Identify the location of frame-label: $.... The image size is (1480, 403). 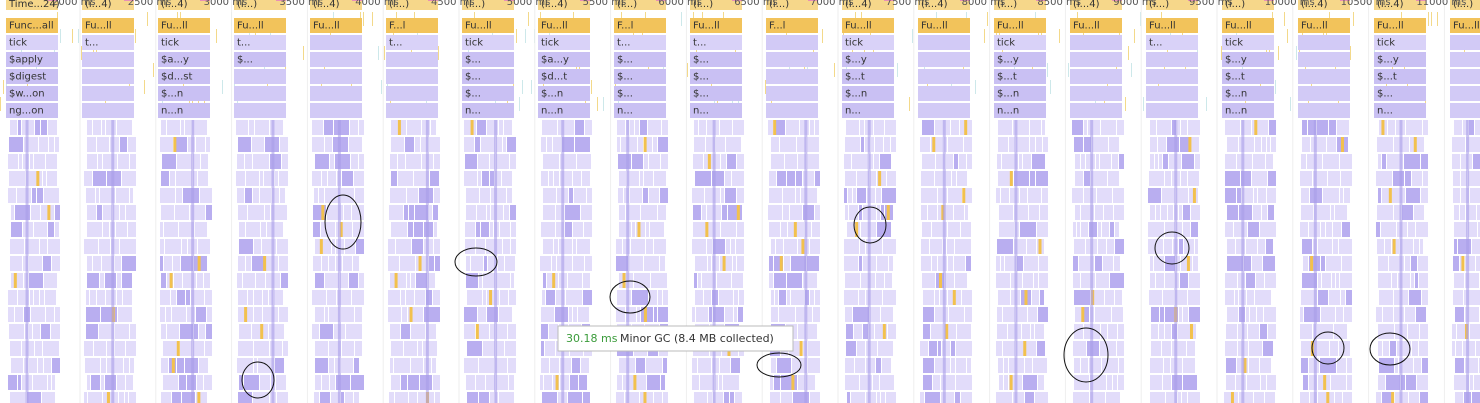
(625, 77).